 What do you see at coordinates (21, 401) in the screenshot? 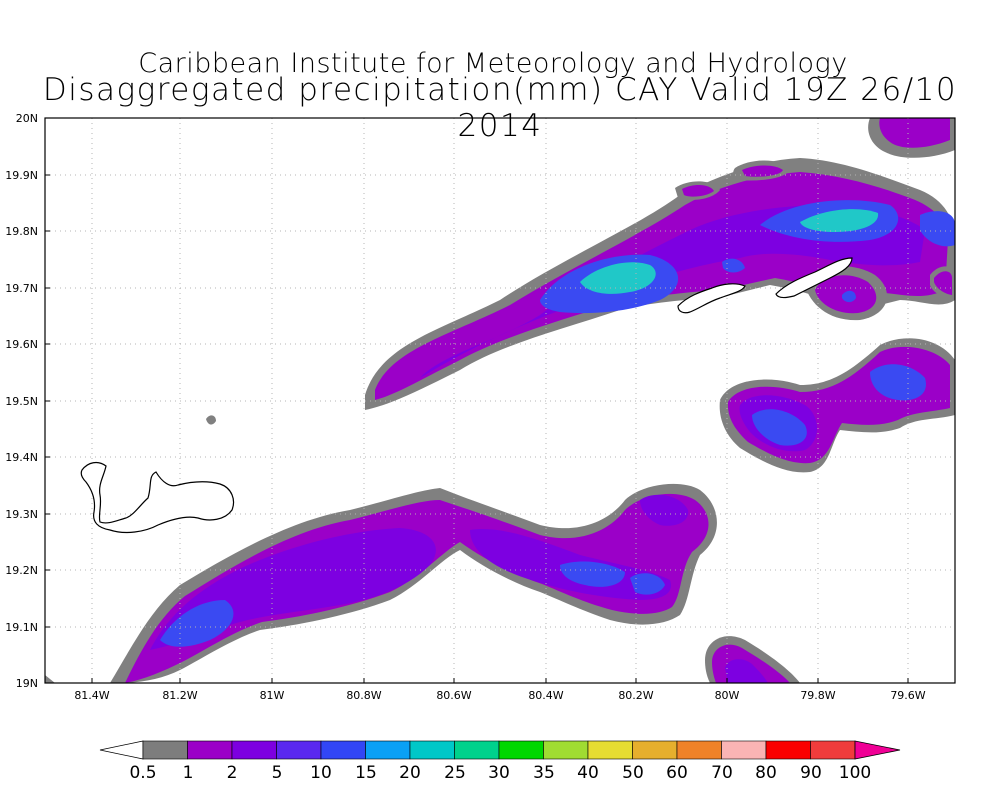
I see `lat-label-19-5n: 19.5N` at bounding box center [21, 401].